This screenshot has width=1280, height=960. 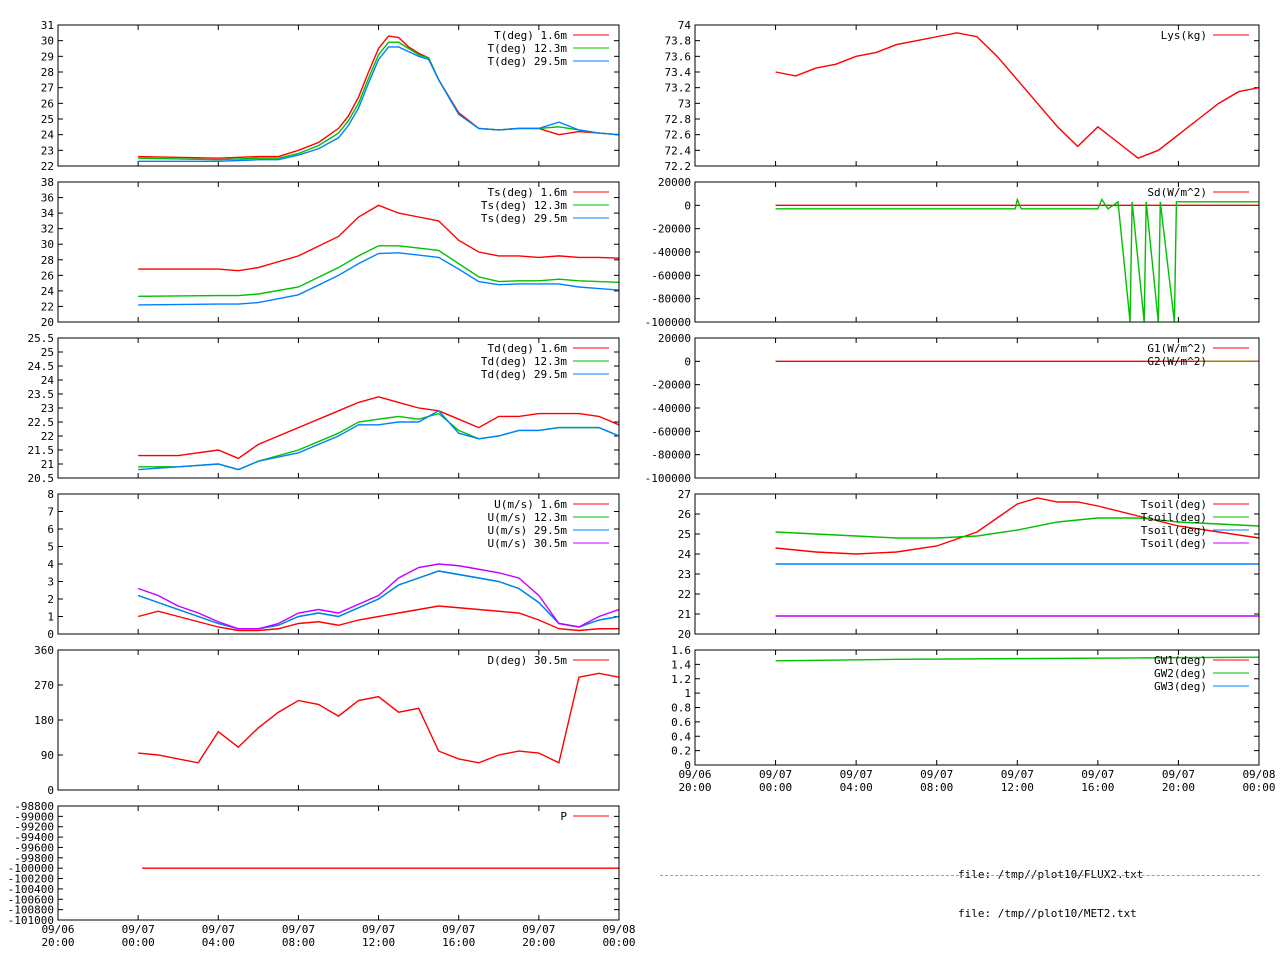 I want to click on legend-label: GW2(deg), so click(x=1180, y=673).